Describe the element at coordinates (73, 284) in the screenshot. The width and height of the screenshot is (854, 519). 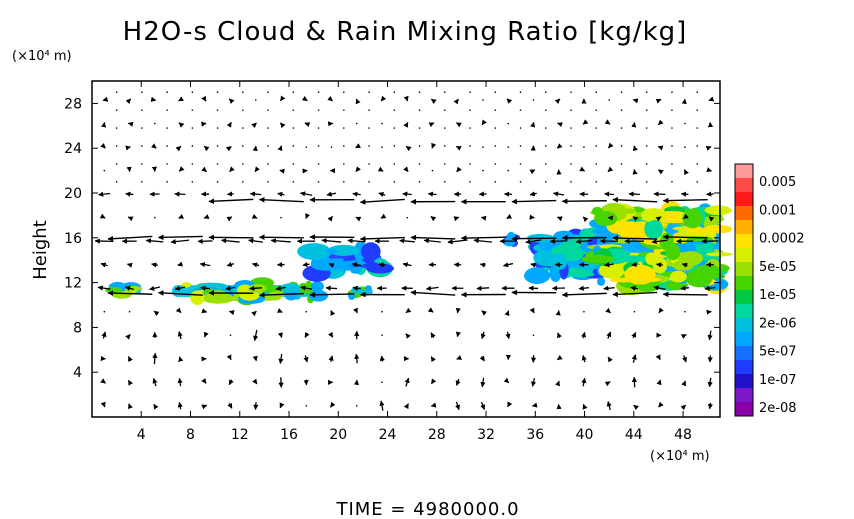
I see `y-tick-label: 12` at that location.